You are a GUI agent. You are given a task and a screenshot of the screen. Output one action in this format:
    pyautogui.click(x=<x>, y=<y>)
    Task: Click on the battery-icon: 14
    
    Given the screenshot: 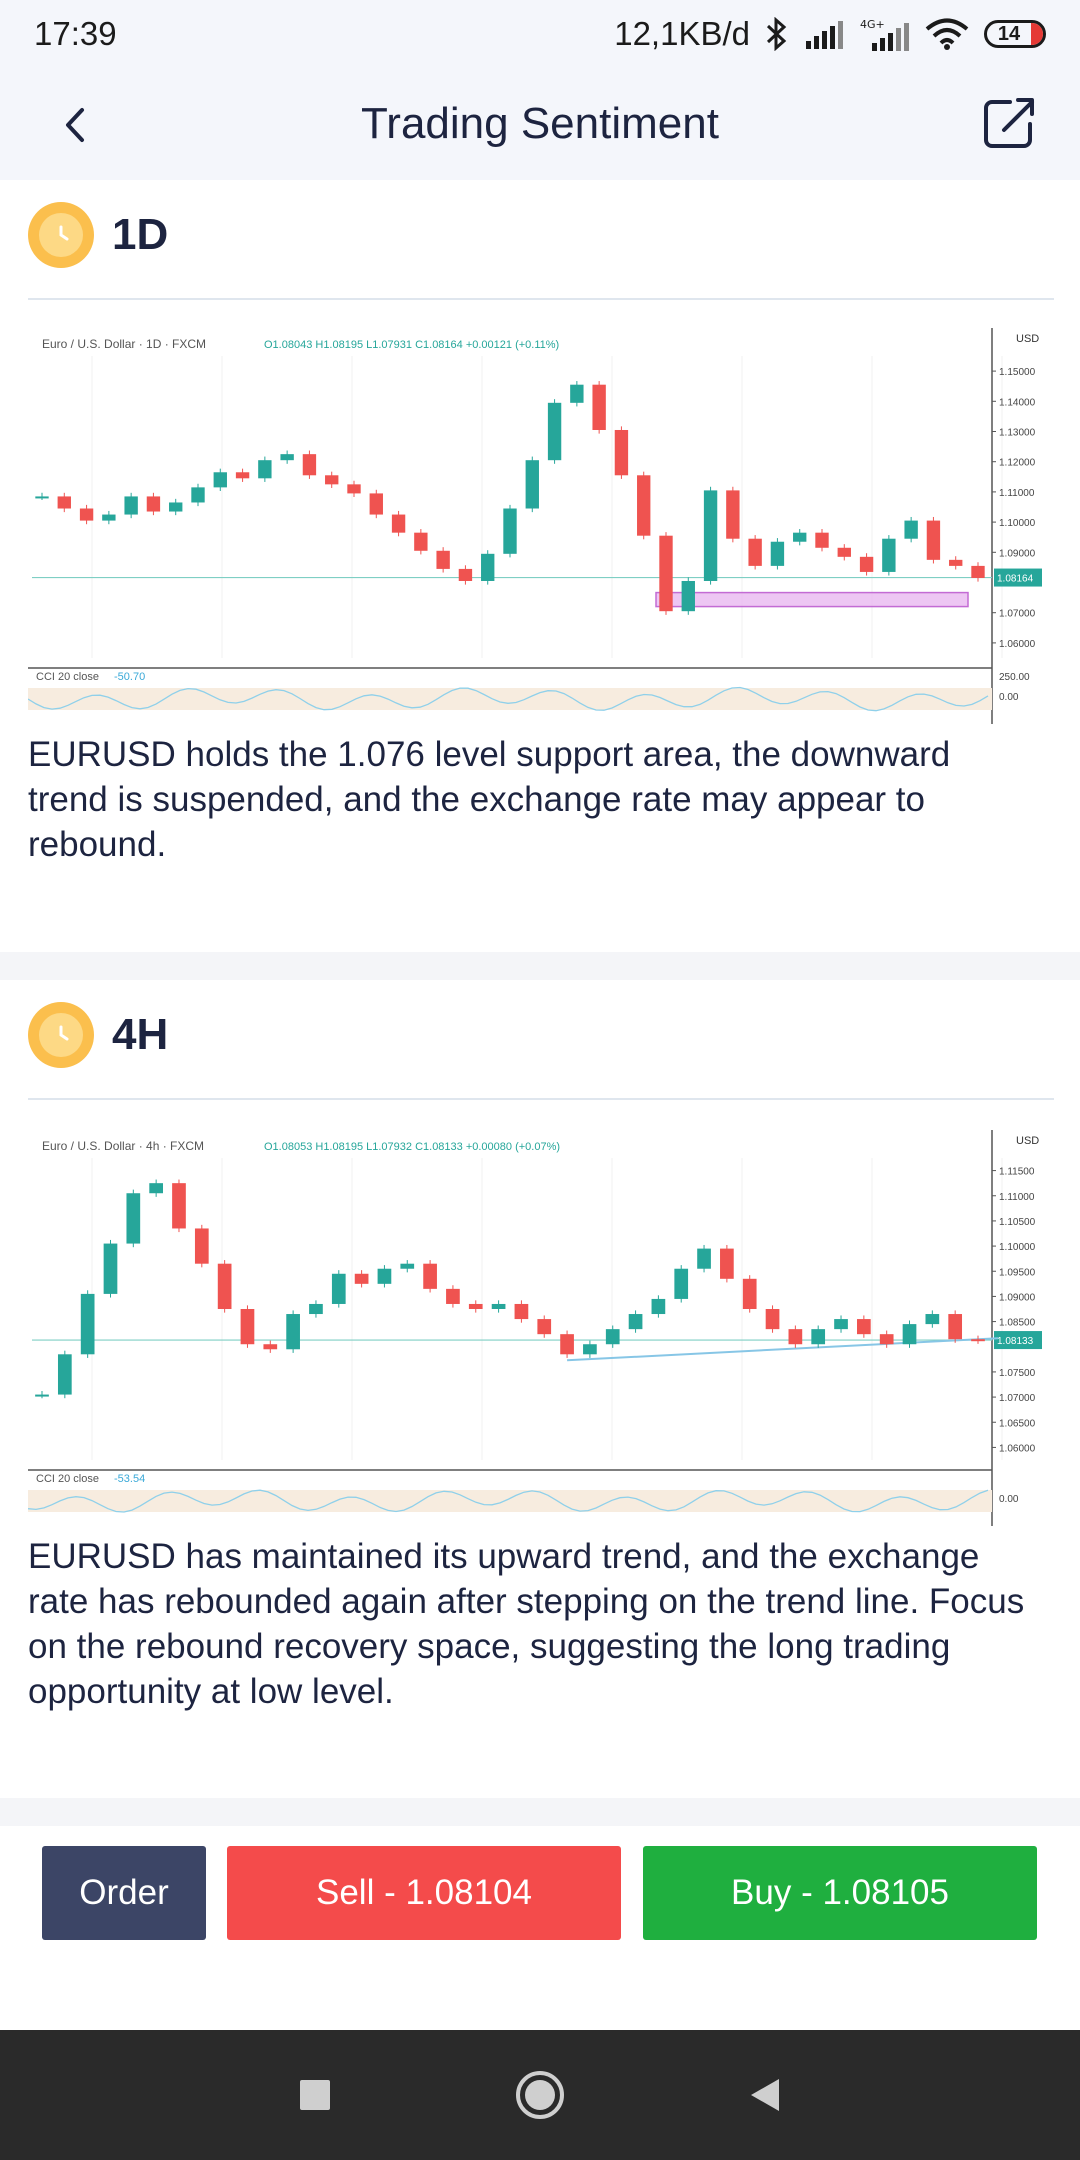 What is the action you would take?
    pyautogui.click(x=1015, y=34)
    